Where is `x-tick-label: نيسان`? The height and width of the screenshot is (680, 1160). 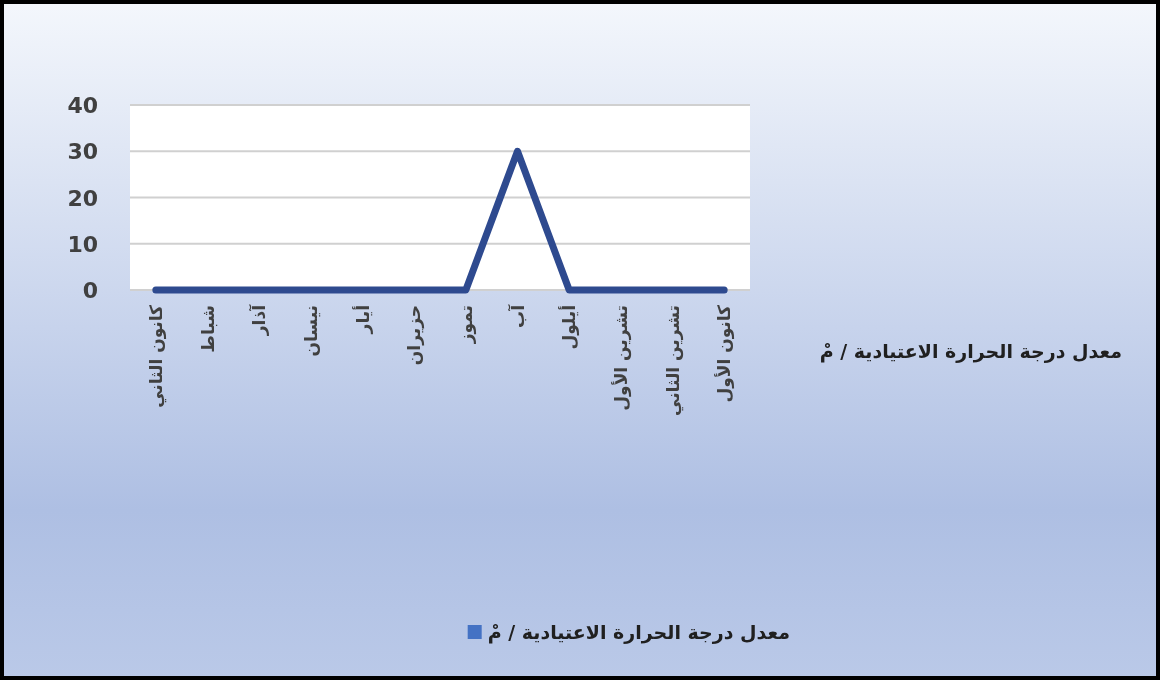
x-tick-label: نيسان is located at coordinates (310, 331).